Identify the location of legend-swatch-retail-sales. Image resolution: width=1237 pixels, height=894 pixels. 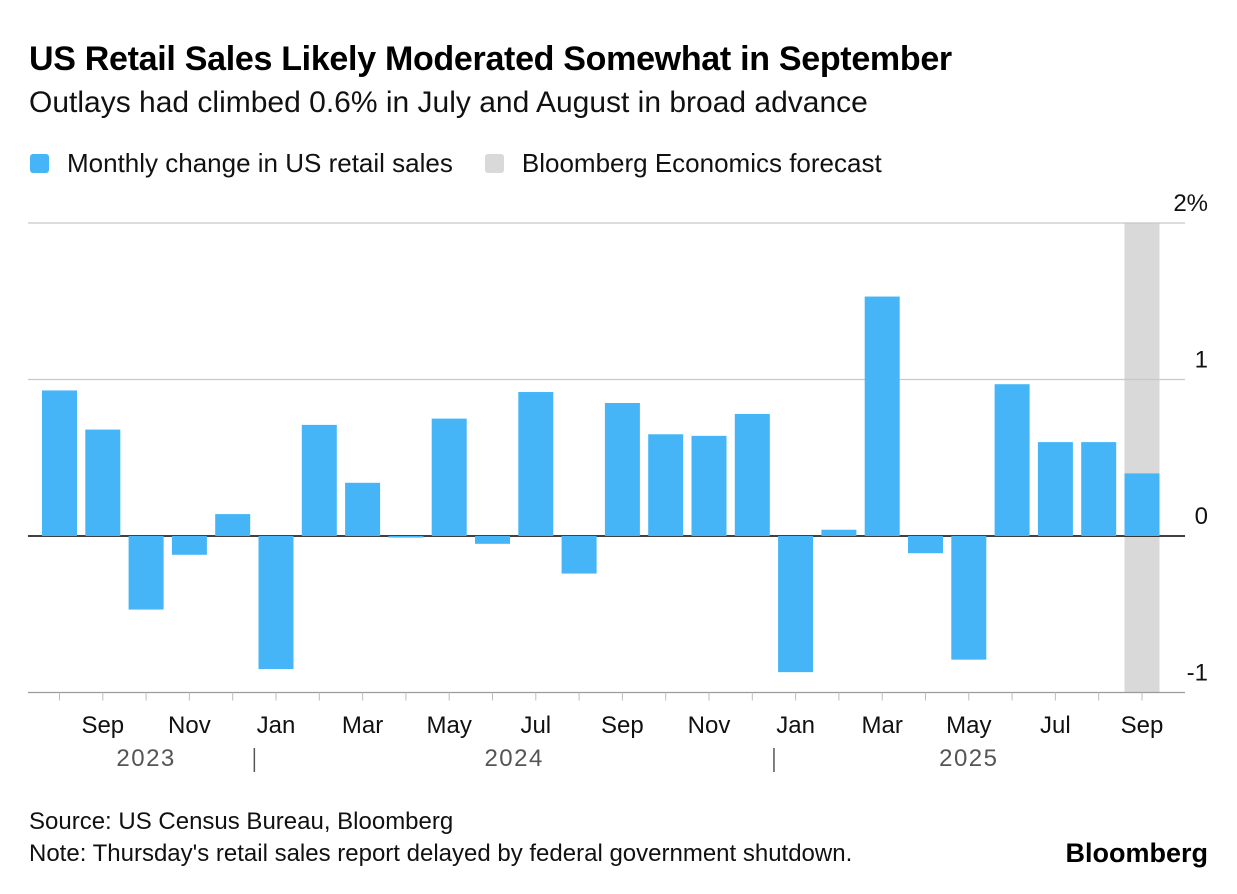
(39, 163).